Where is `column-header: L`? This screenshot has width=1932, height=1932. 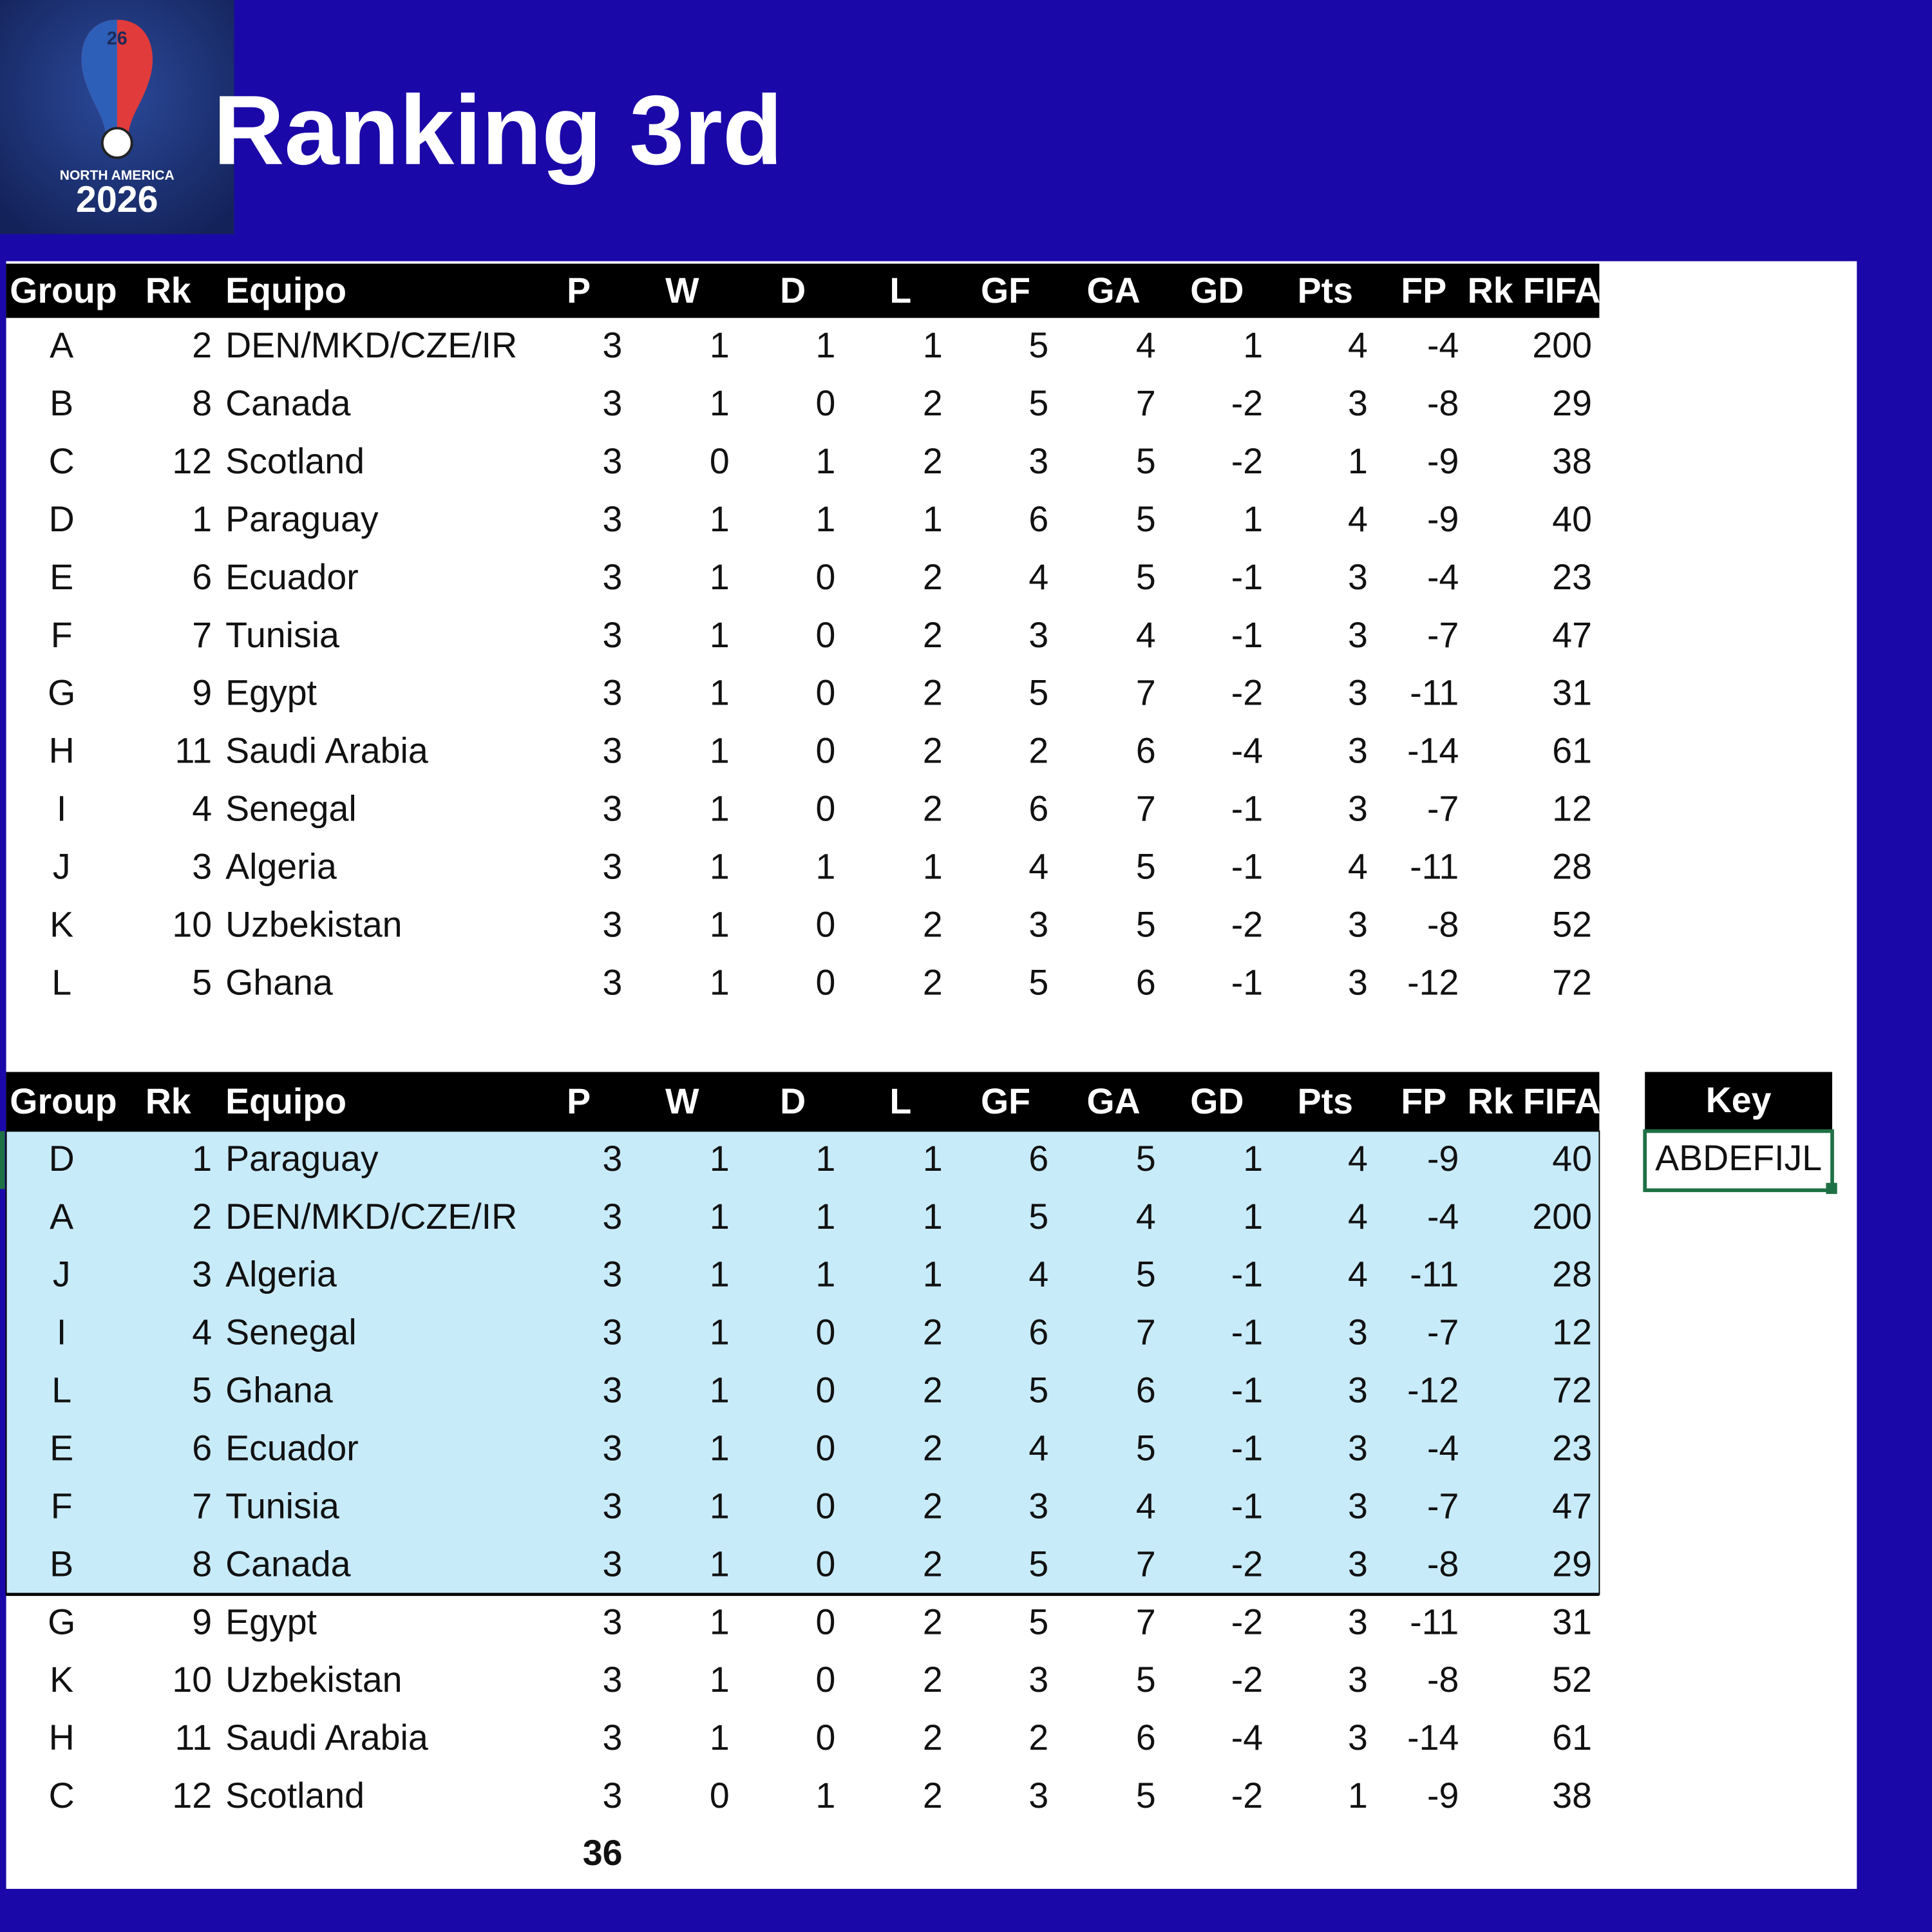
column-header: L is located at coordinates (900, 290).